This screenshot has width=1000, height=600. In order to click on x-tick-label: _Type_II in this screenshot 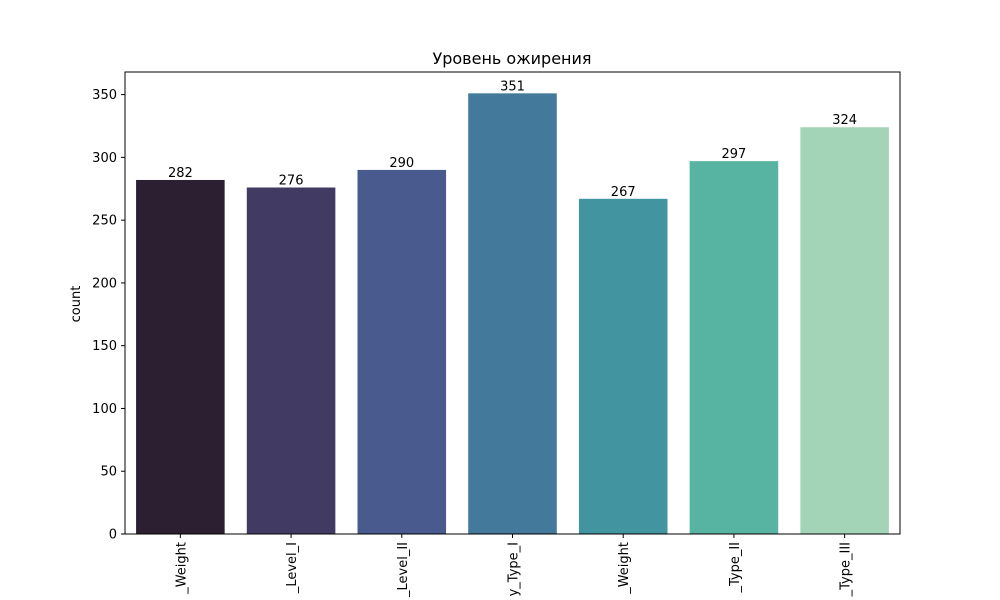, I will do `click(735, 568)`.